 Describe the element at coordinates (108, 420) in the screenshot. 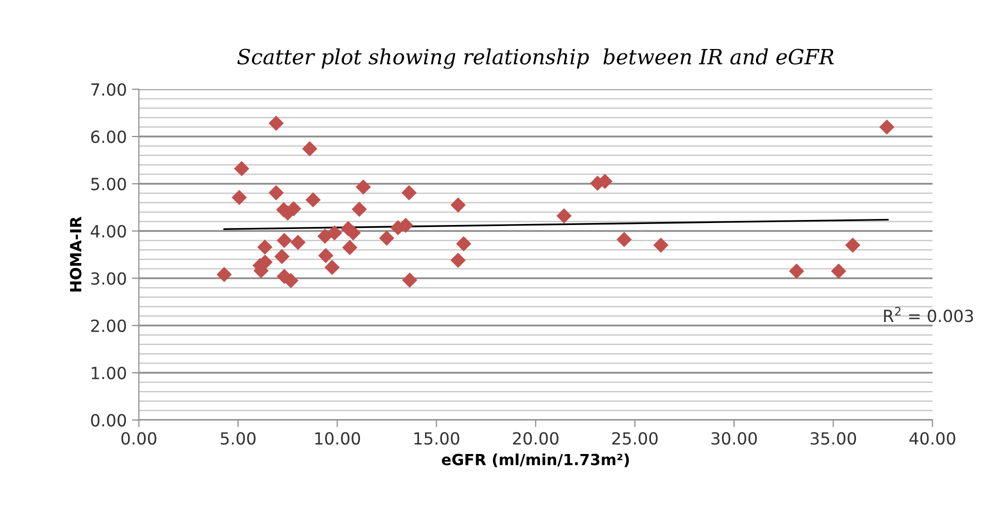

I see `y-tick-label: 0.00` at that location.